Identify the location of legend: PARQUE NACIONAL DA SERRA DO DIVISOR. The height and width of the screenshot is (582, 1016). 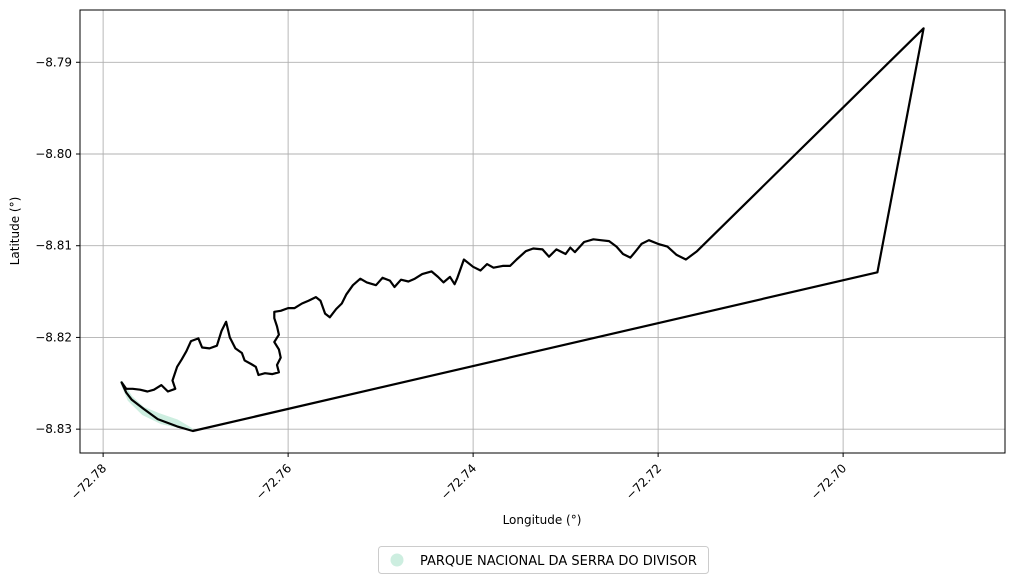
(543, 560).